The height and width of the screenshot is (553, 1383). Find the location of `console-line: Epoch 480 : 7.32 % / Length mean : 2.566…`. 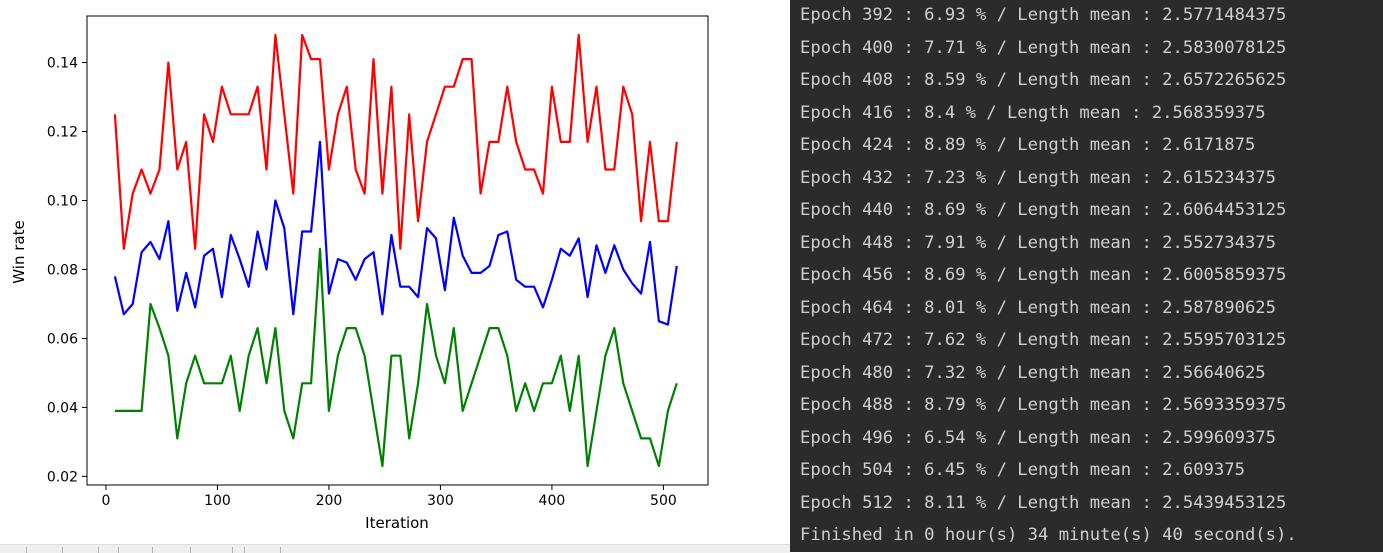

console-line: Epoch 480 : 7.32 % / Length mean : 2.566… is located at coordinates (1033, 373).